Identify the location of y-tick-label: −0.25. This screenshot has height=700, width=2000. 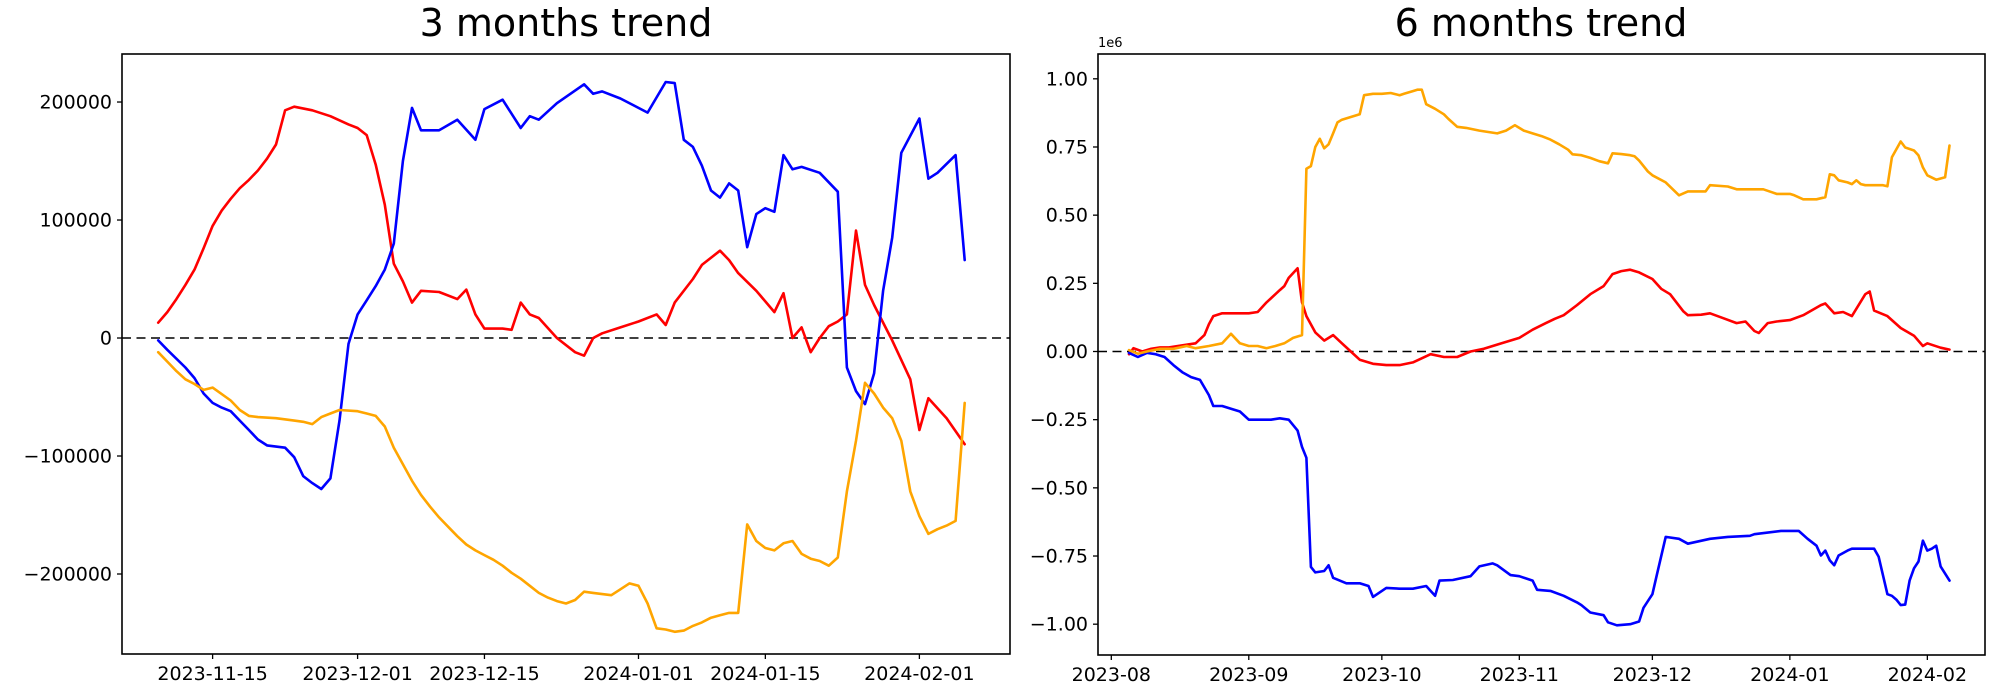
(1059, 420).